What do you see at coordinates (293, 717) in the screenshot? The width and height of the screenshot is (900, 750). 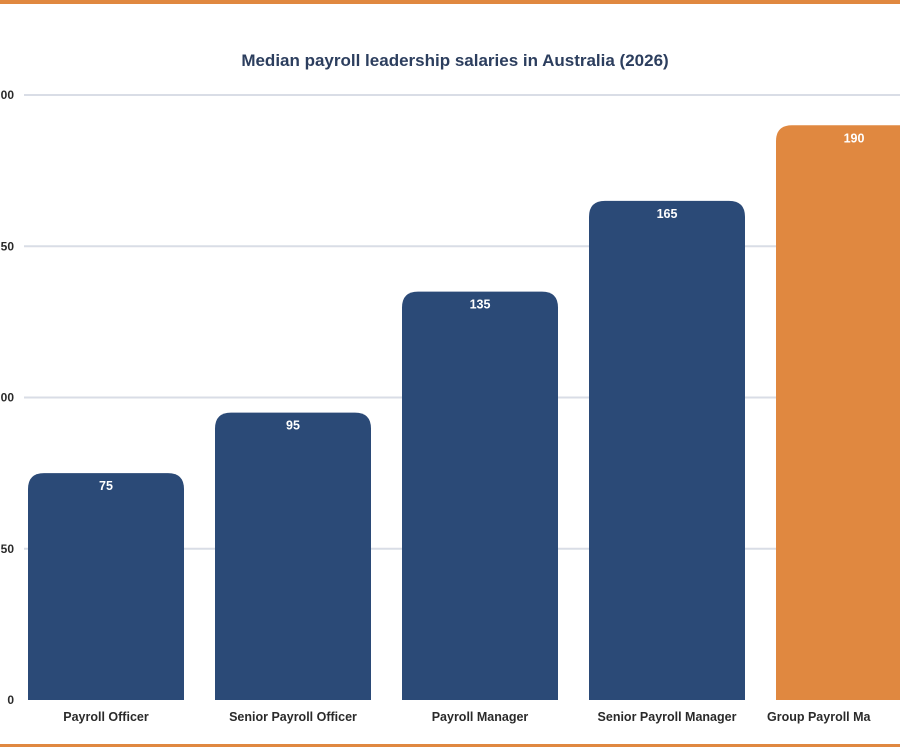 I see `x-category-label-1: Senior Payroll Officer` at bounding box center [293, 717].